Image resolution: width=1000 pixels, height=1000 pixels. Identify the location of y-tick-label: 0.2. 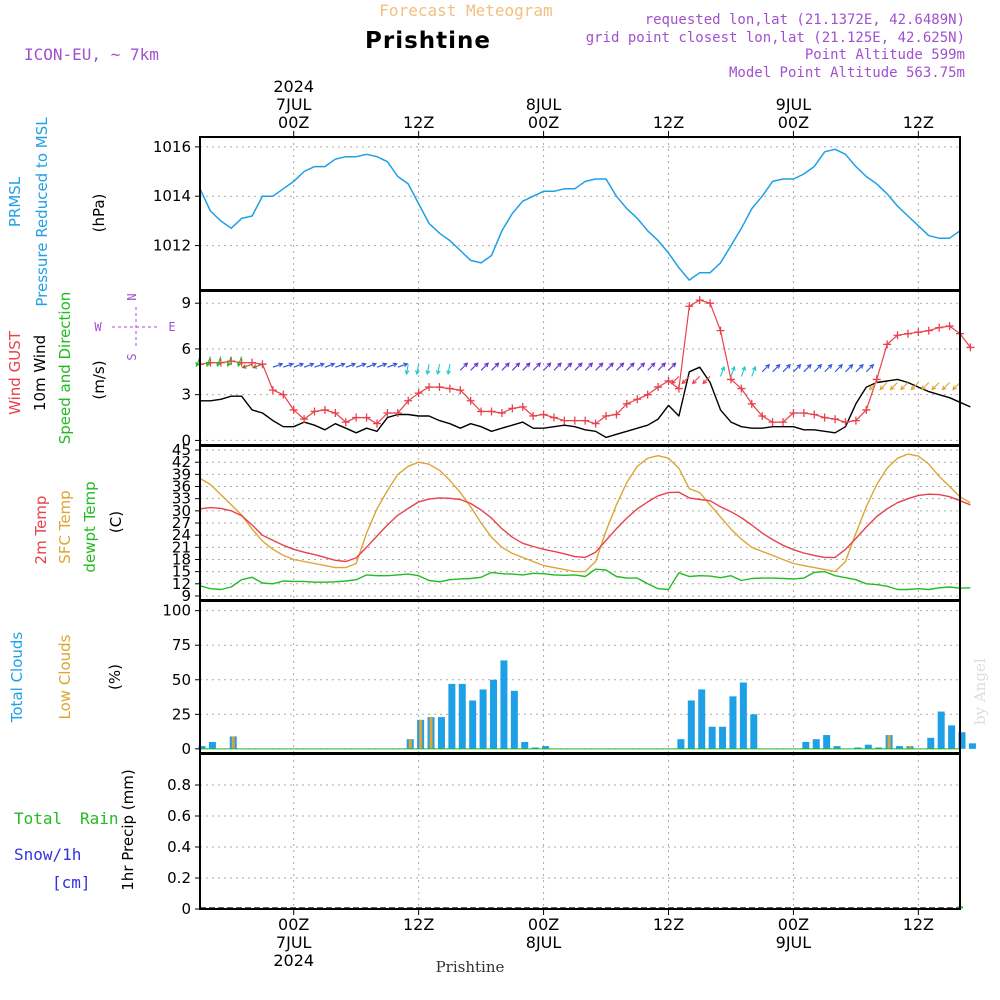
(179, 878).